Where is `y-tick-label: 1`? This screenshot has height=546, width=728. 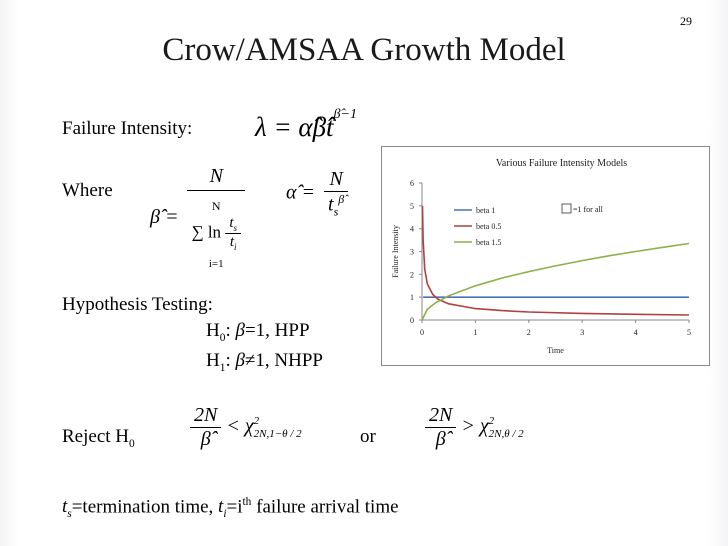
y-tick-label: 1 is located at coordinates (412, 297).